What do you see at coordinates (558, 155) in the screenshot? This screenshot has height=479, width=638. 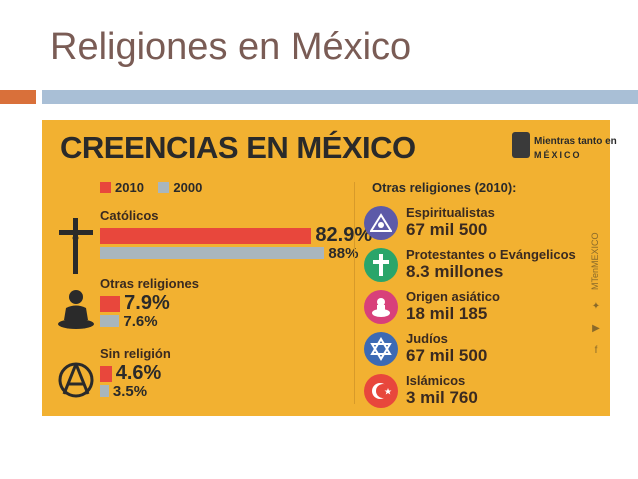 I see `brand-line2: MÉXICO` at bounding box center [558, 155].